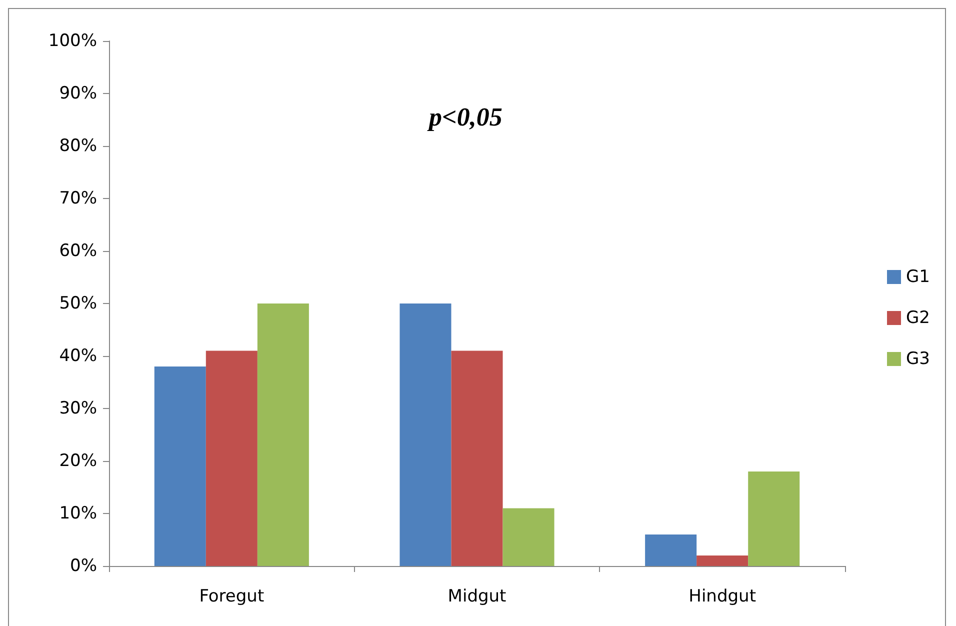  I want to click on x-tick-label: Foregut, so click(231, 596).